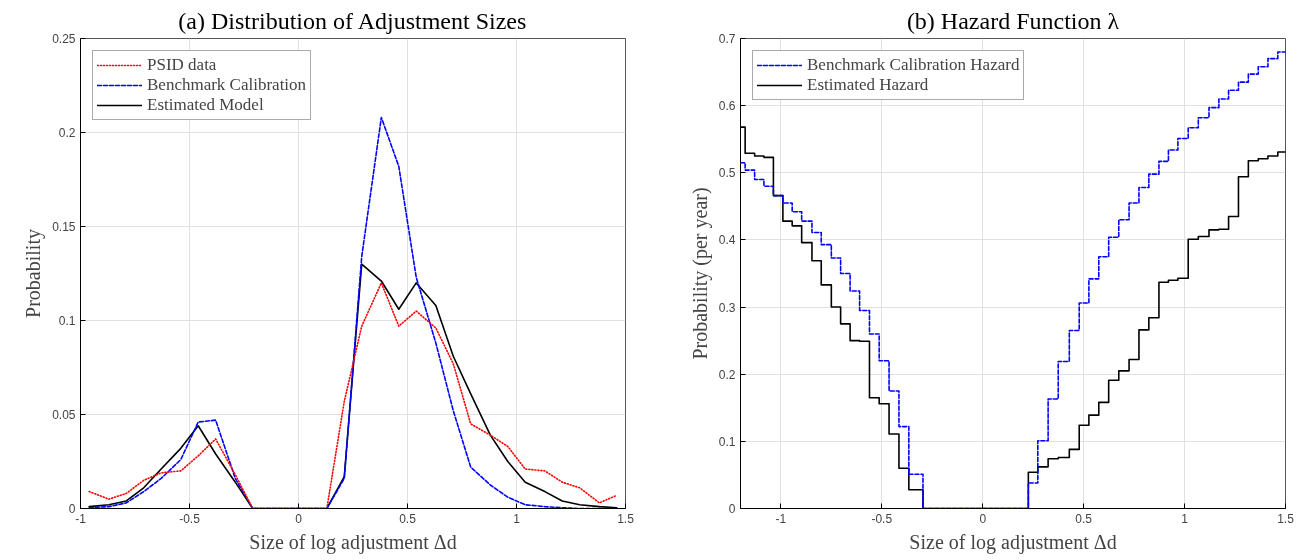  I want to click on legend-label: Benchmark Calibration, so click(227, 85).